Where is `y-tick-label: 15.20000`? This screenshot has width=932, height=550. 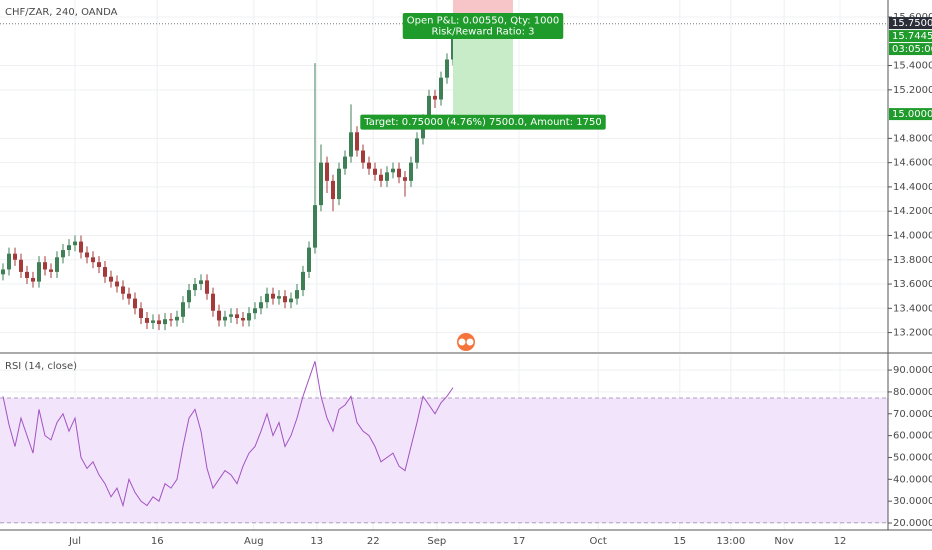 y-tick-label: 15.20000 is located at coordinates (912, 90).